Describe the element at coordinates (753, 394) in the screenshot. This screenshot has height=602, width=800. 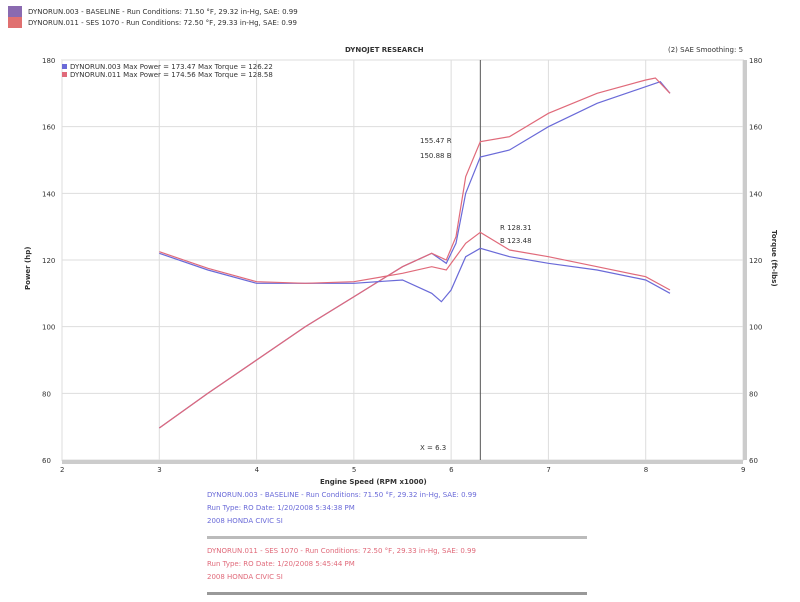
I see `y2-tick-label: 80` at that location.